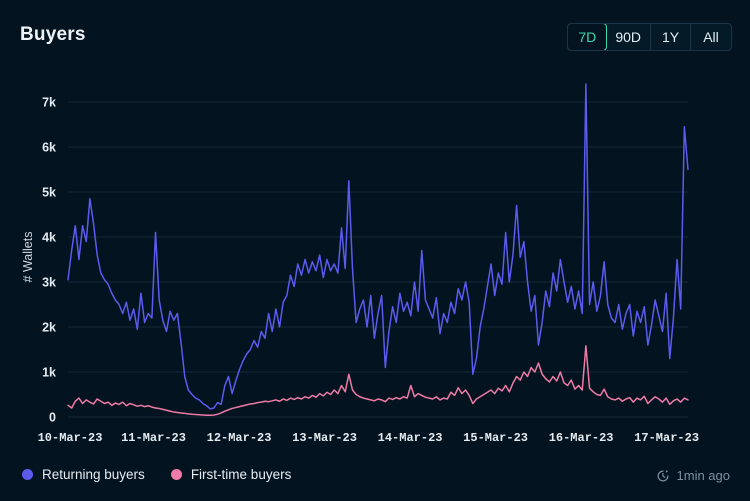 This screenshot has width=750, height=501. What do you see at coordinates (93, 474) in the screenshot?
I see `legend-label-returning: Returning buyers` at bounding box center [93, 474].